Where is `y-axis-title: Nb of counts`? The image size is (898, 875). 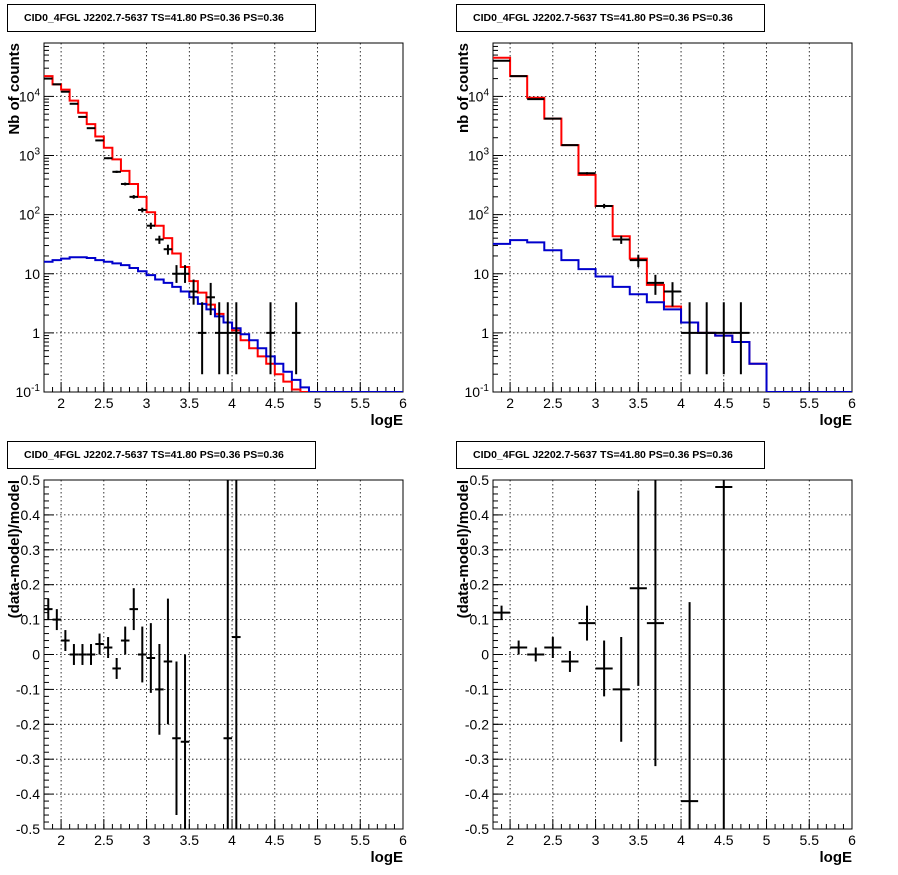 y-axis-title: Nb of counts is located at coordinates (14, 89).